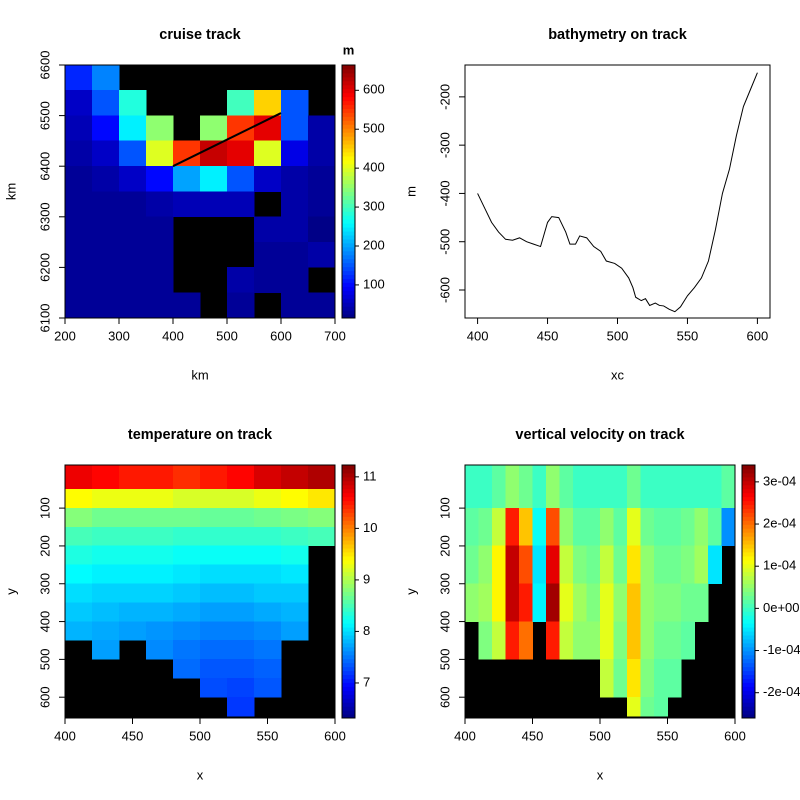 Image resolution: width=800 pixels, height=800 pixels. What do you see at coordinates (366, 578) in the screenshot?
I see `colorbar-tick-label: 9` at bounding box center [366, 578].